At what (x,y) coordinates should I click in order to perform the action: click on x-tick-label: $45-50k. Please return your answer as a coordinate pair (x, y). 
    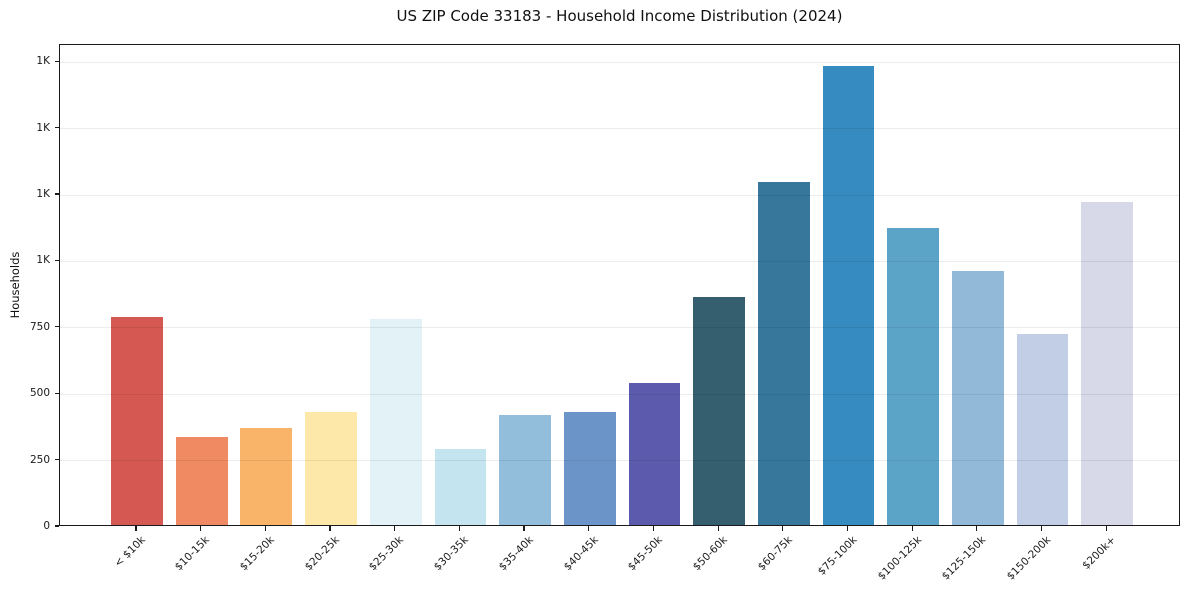
    Looking at the image, I should click on (645, 554).